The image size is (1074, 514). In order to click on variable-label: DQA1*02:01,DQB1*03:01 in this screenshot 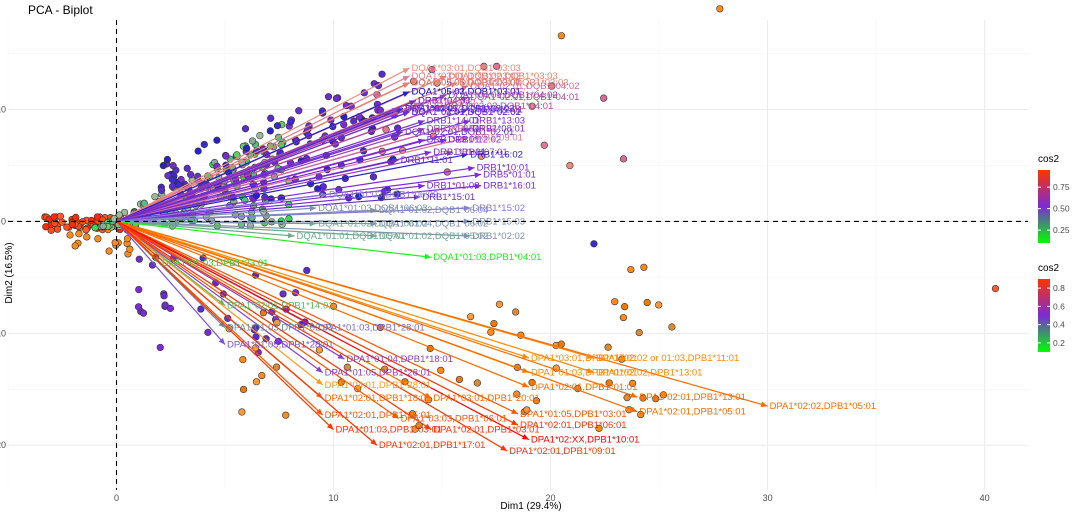, I will do `click(465, 83)`.